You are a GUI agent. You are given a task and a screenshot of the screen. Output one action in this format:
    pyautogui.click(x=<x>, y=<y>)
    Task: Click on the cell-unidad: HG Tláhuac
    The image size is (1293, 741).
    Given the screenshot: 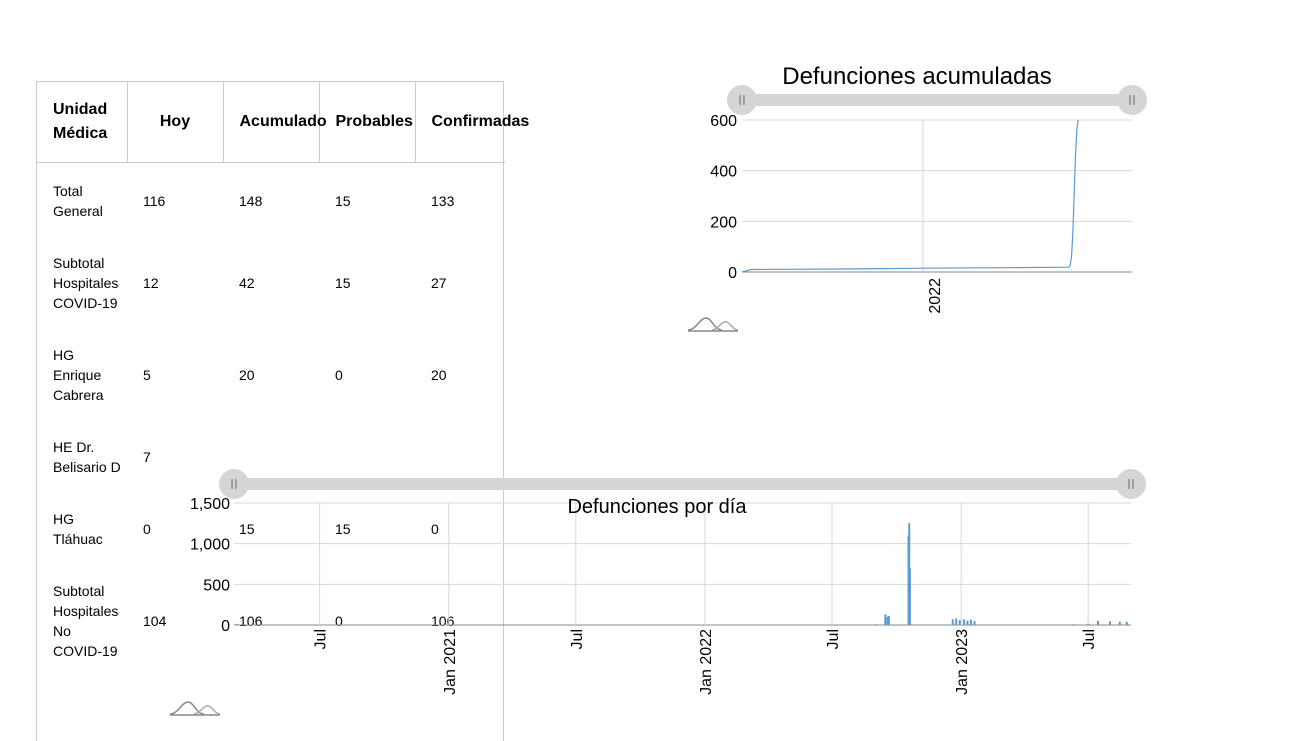 What is the action you would take?
    pyautogui.click(x=78, y=528)
    